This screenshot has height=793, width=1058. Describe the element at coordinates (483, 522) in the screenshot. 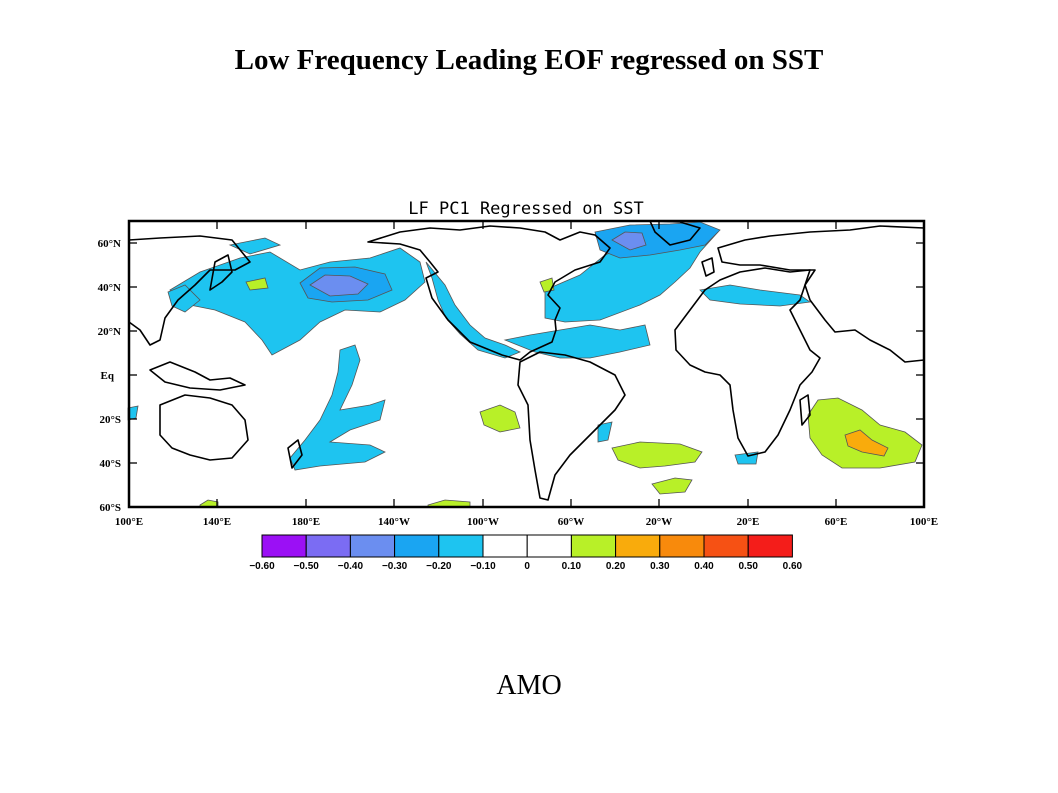

I see `lon-label: 100°W` at that location.